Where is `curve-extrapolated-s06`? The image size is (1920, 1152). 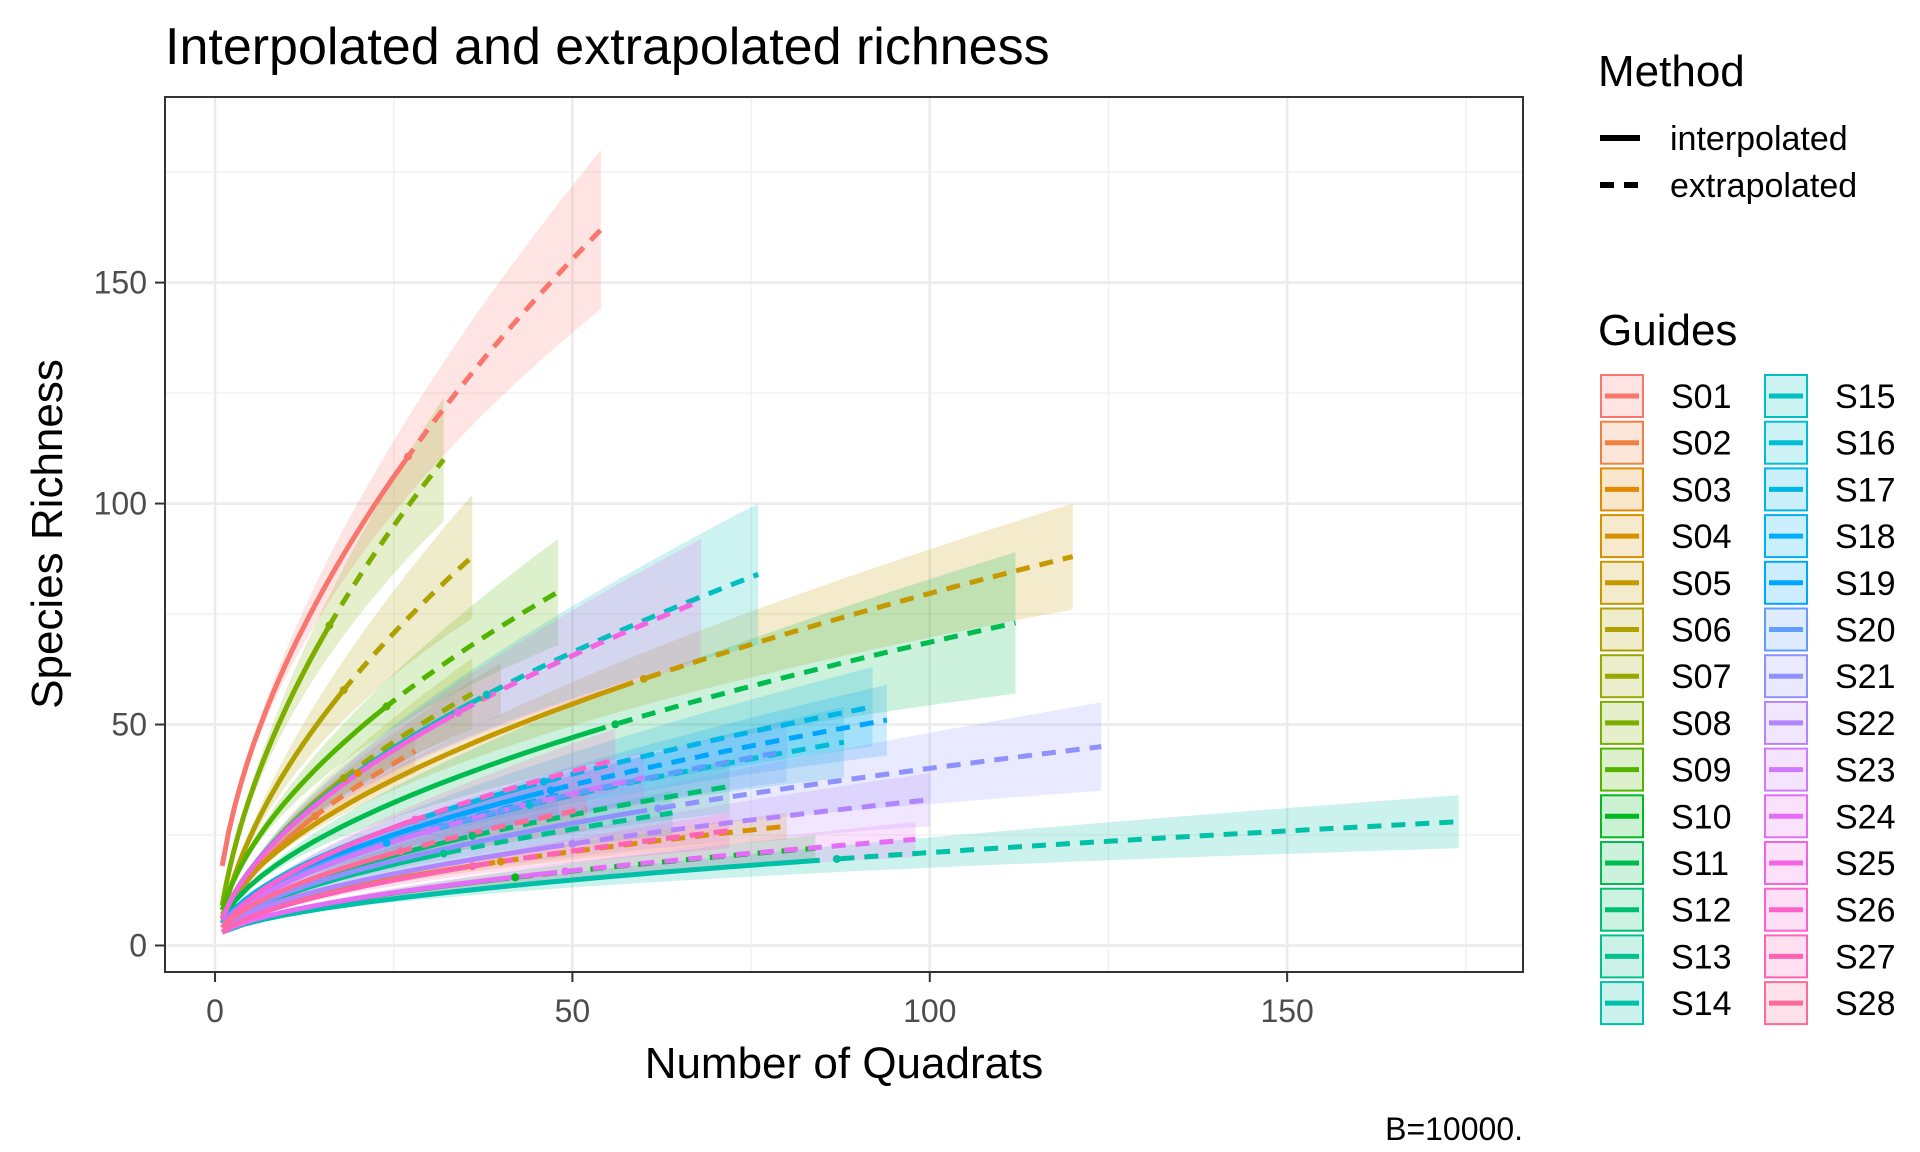
curve-extrapolated-s06 is located at coordinates (407, 623).